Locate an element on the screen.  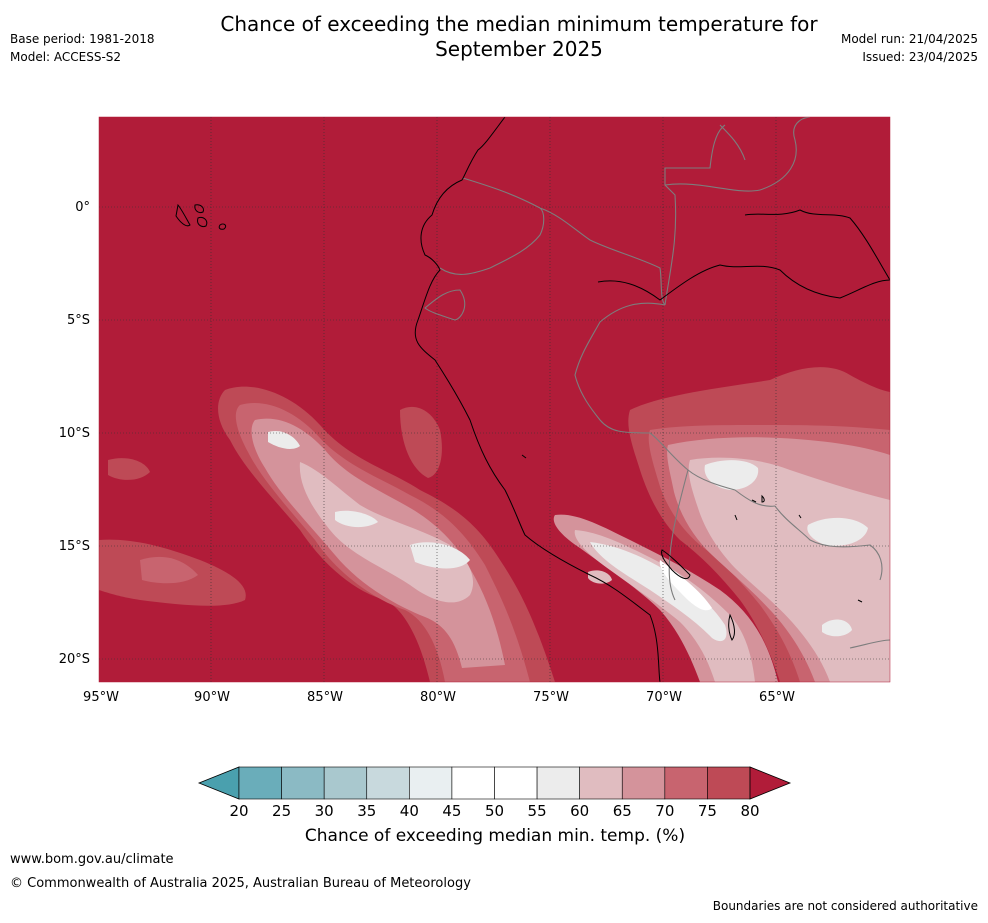
anomaly-region-east-core is located at coordinates (731, 475).